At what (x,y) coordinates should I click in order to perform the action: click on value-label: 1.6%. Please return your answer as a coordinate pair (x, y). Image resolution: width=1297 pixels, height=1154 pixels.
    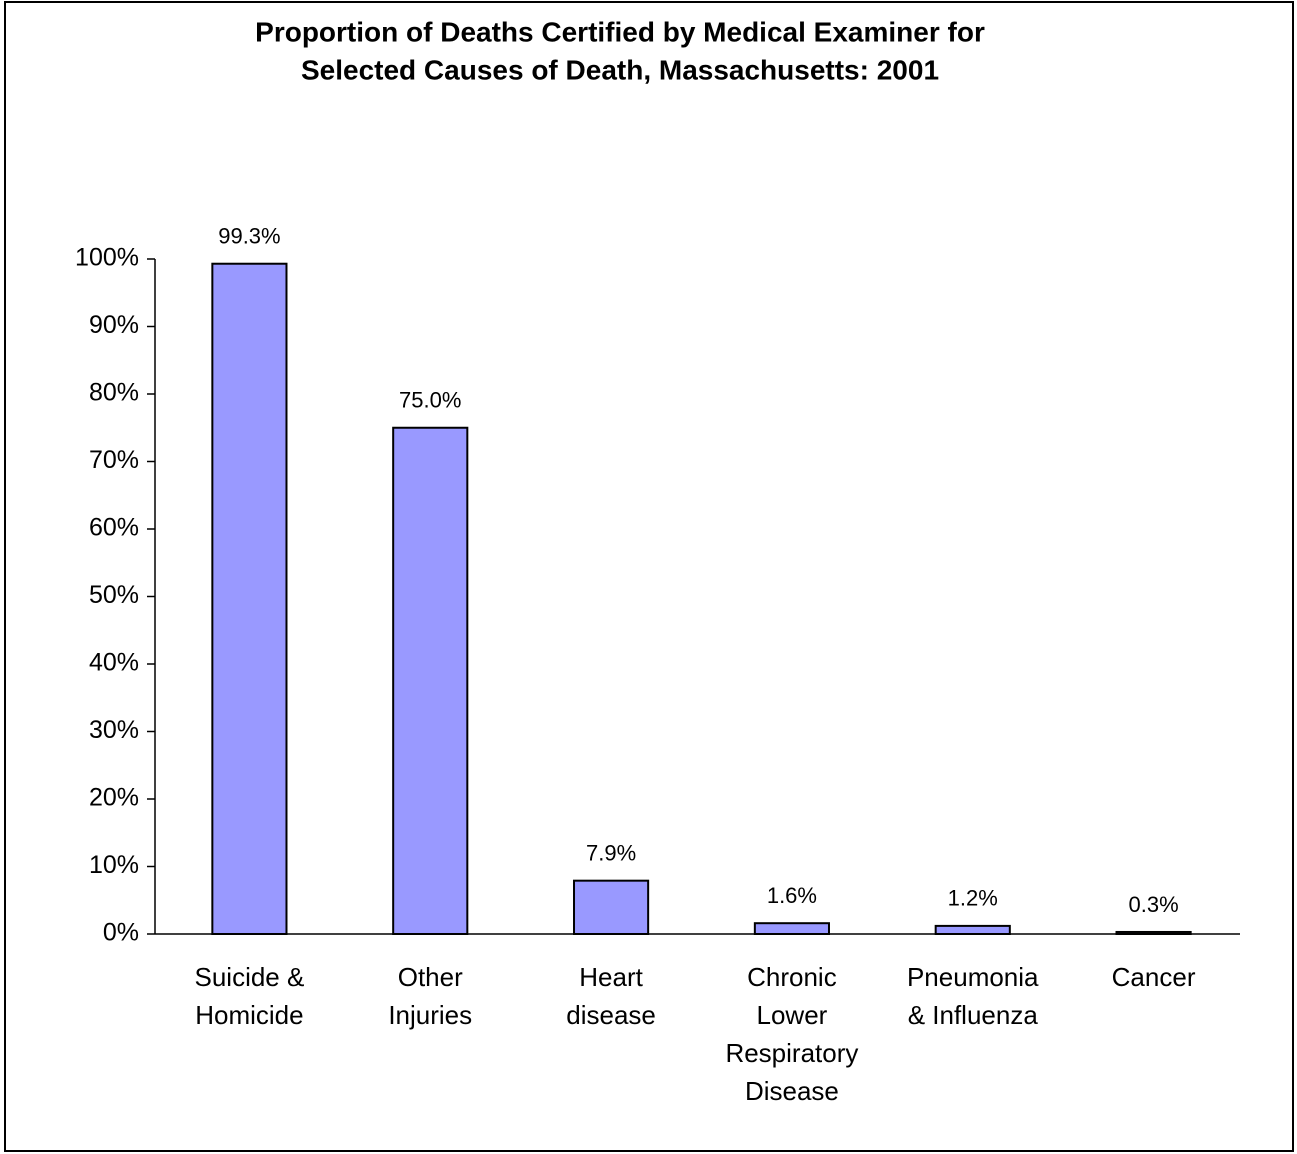
    Looking at the image, I should click on (792, 895).